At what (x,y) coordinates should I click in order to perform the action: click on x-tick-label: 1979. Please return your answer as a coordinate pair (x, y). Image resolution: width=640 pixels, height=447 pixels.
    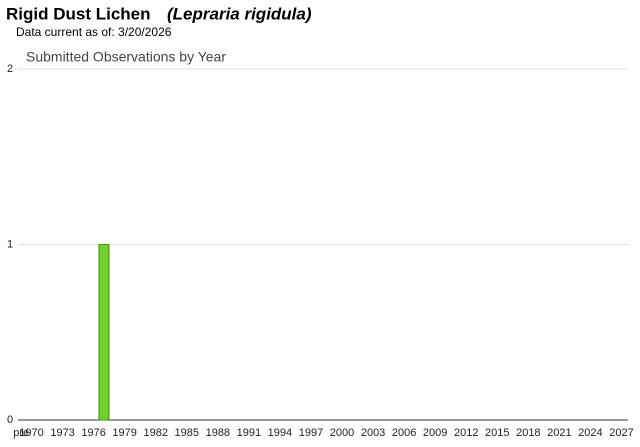
    Looking at the image, I should click on (124, 433).